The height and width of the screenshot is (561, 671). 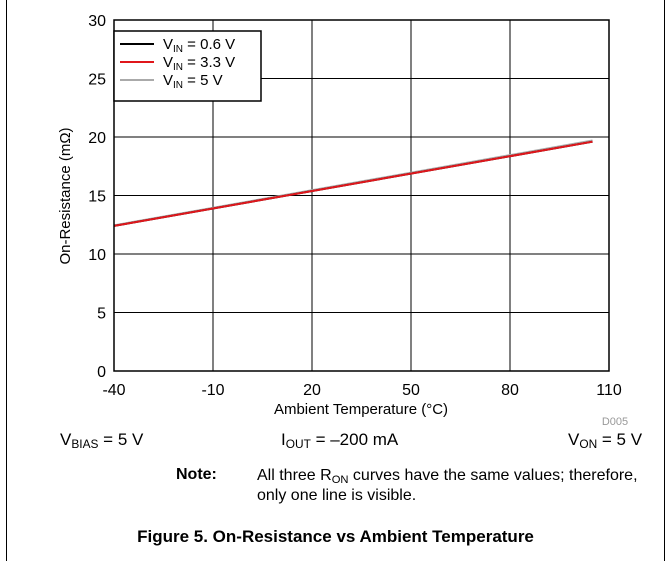 What do you see at coordinates (193, 81) in the screenshot?
I see `legend-label: VIN = 5 V` at bounding box center [193, 81].